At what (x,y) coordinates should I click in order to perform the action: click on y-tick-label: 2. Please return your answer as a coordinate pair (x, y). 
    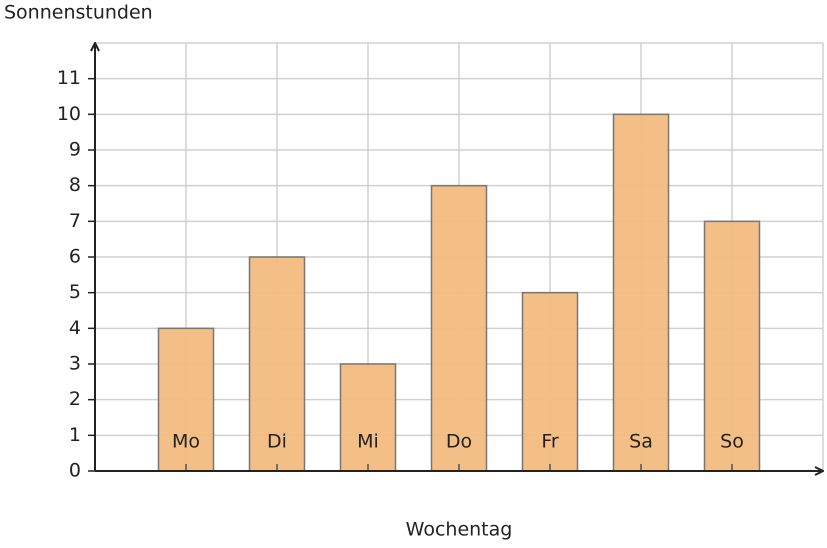
    Looking at the image, I should click on (75, 399).